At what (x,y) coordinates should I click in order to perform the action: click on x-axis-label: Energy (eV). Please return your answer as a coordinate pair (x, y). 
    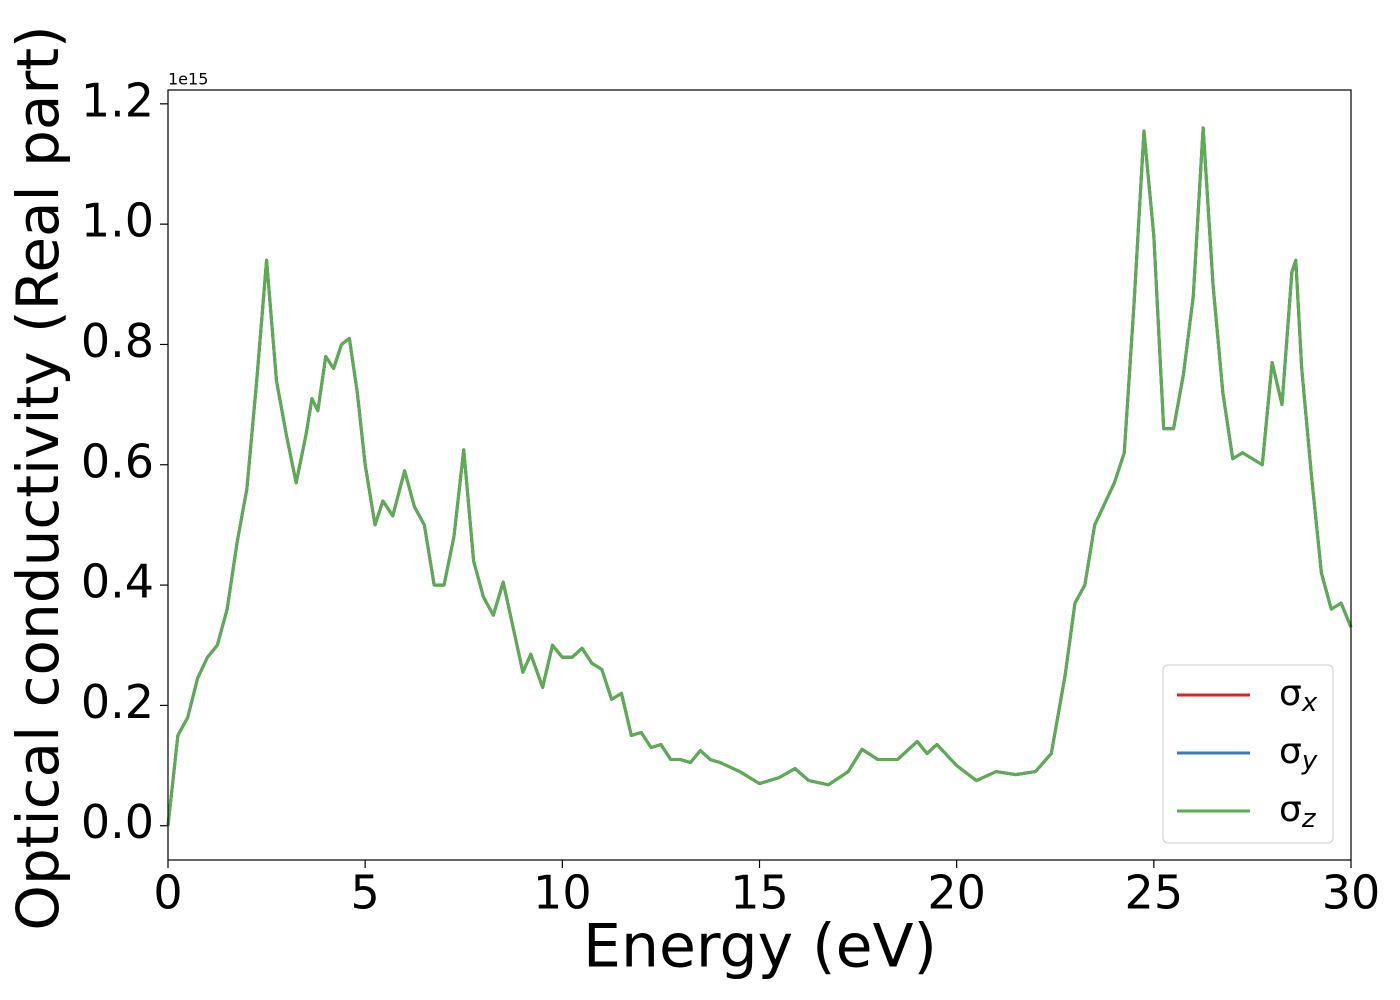
    Looking at the image, I should click on (760, 947).